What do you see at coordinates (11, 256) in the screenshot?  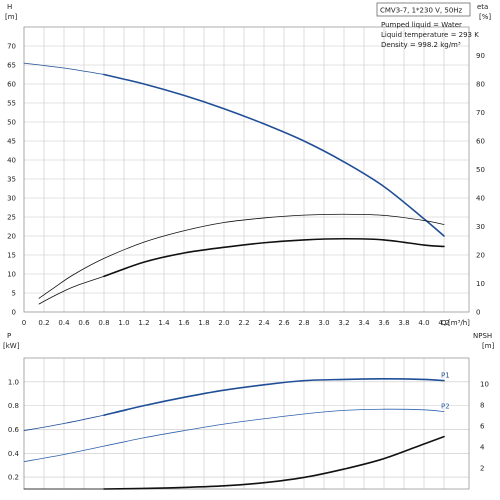 I see `h-tick-label: 15` at bounding box center [11, 256].